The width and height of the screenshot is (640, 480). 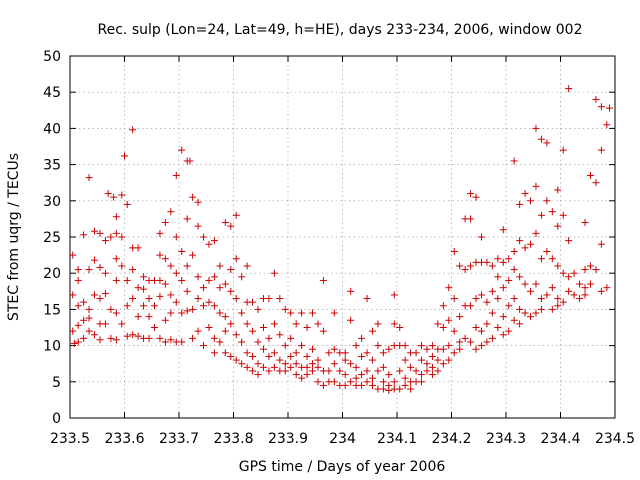 What do you see at coordinates (52, 238) in the screenshot?
I see `y-tick-label: 25` at bounding box center [52, 238].